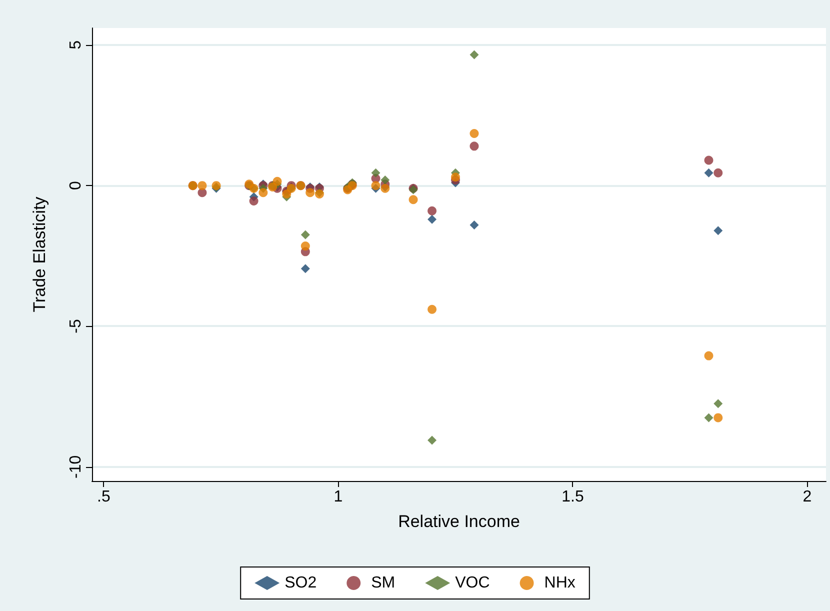 The image size is (830, 611). I want to click on x-tick-label: 2, so click(807, 497).